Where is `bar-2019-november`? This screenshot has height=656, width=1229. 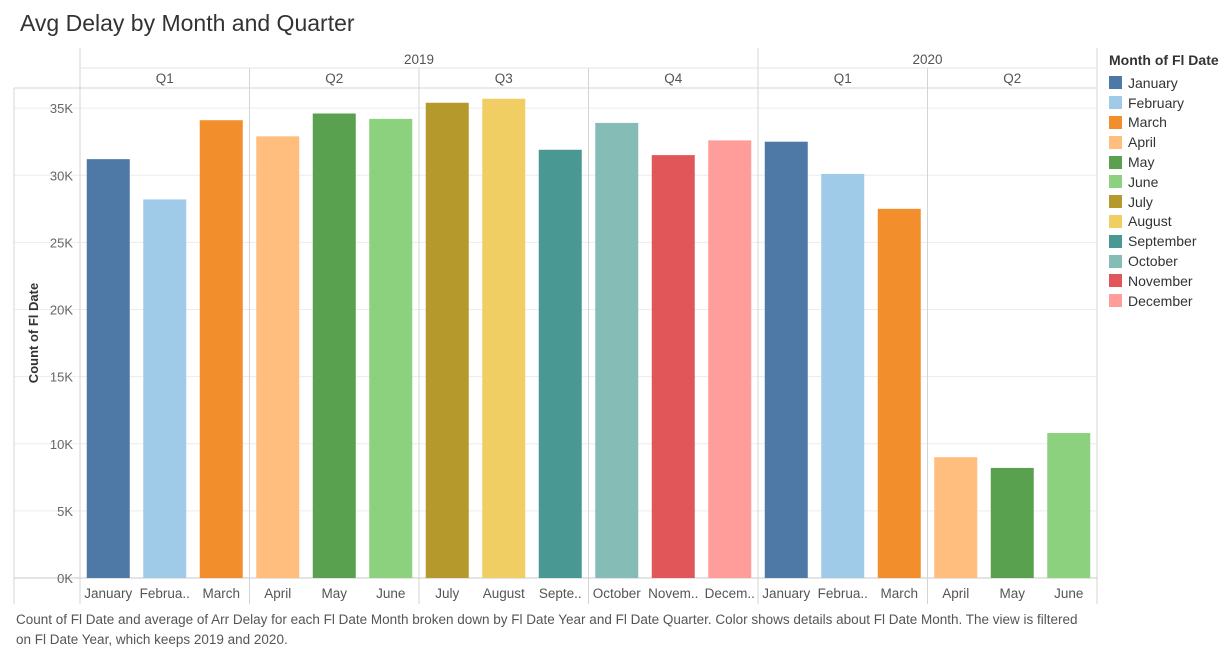
bar-2019-november is located at coordinates (673, 366).